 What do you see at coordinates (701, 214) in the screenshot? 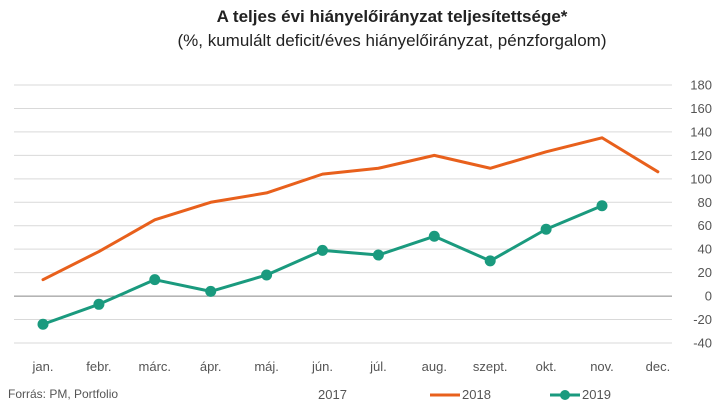
I see `y-axis-tick-labels: 180 160 140 120 100 80 60 40 20 0 -20 -40` at bounding box center [701, 214].